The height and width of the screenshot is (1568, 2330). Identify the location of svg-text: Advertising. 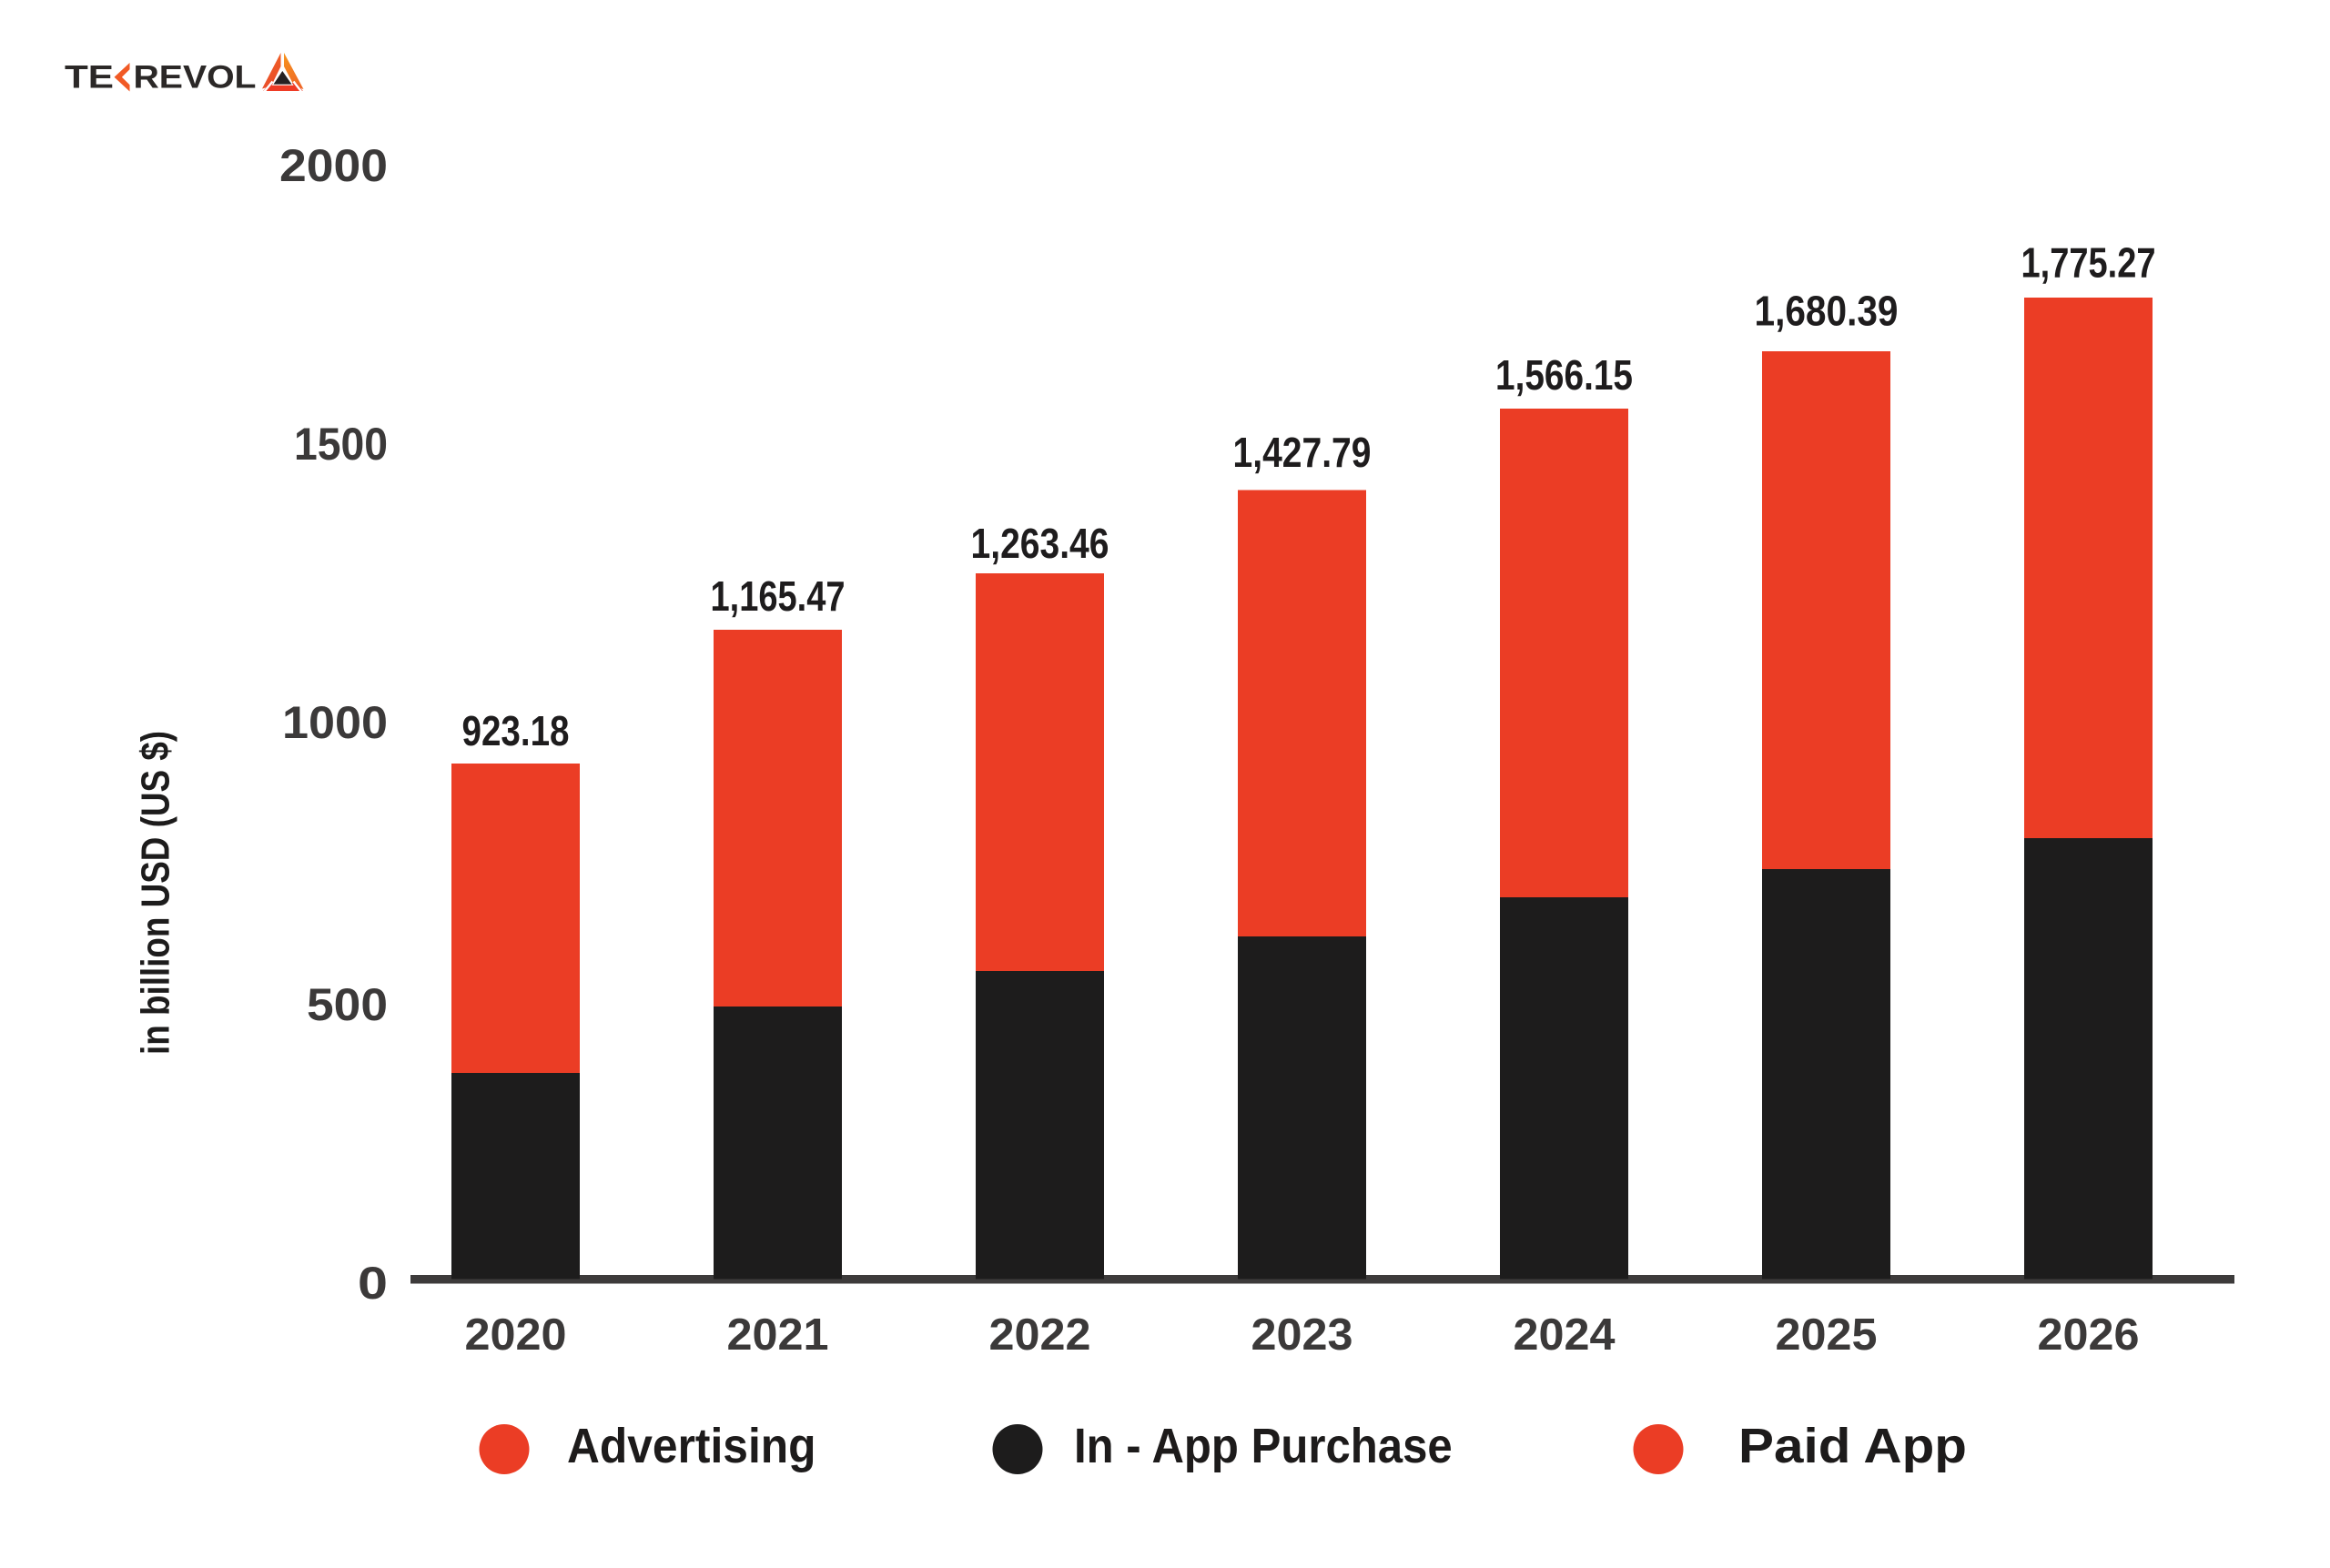
(691, 1446).